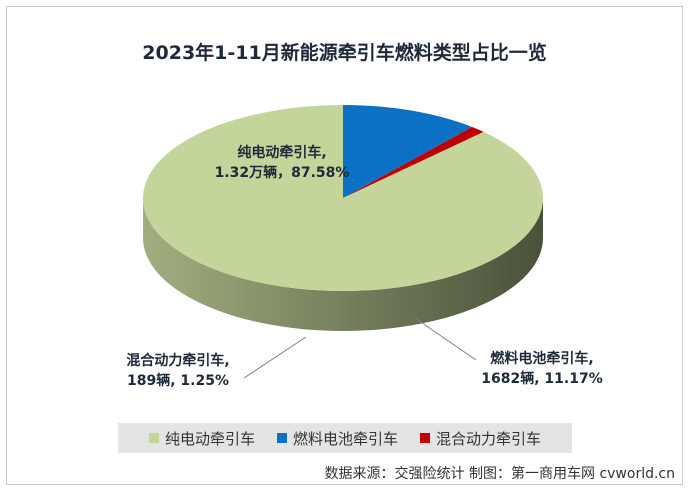 This screenshot has height=491, width=689. Describe the element at coordinates (541, 378) in the screenshot. I see `label-fcev-line2: 1682辆, 11.17%` at that location.